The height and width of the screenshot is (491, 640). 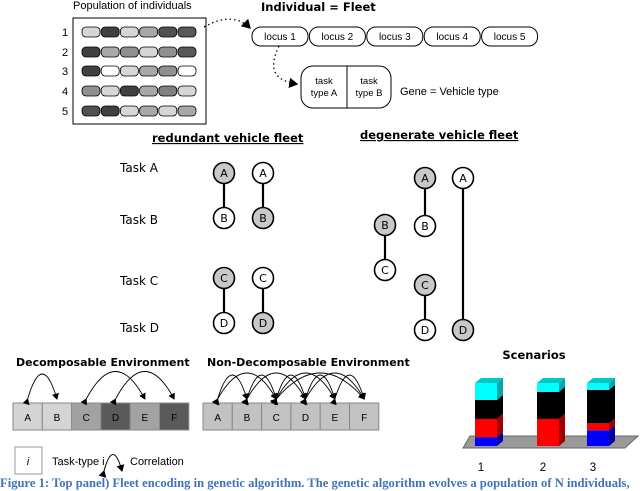 I want to click on decomposable-cell-label: F, so click(x=174, y=418).